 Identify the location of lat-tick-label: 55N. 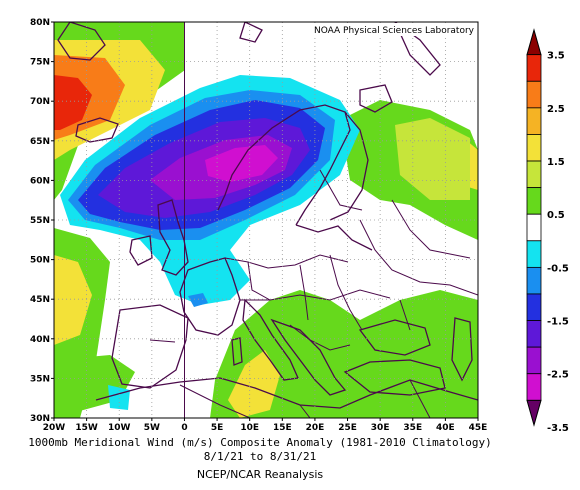
(40, 221).